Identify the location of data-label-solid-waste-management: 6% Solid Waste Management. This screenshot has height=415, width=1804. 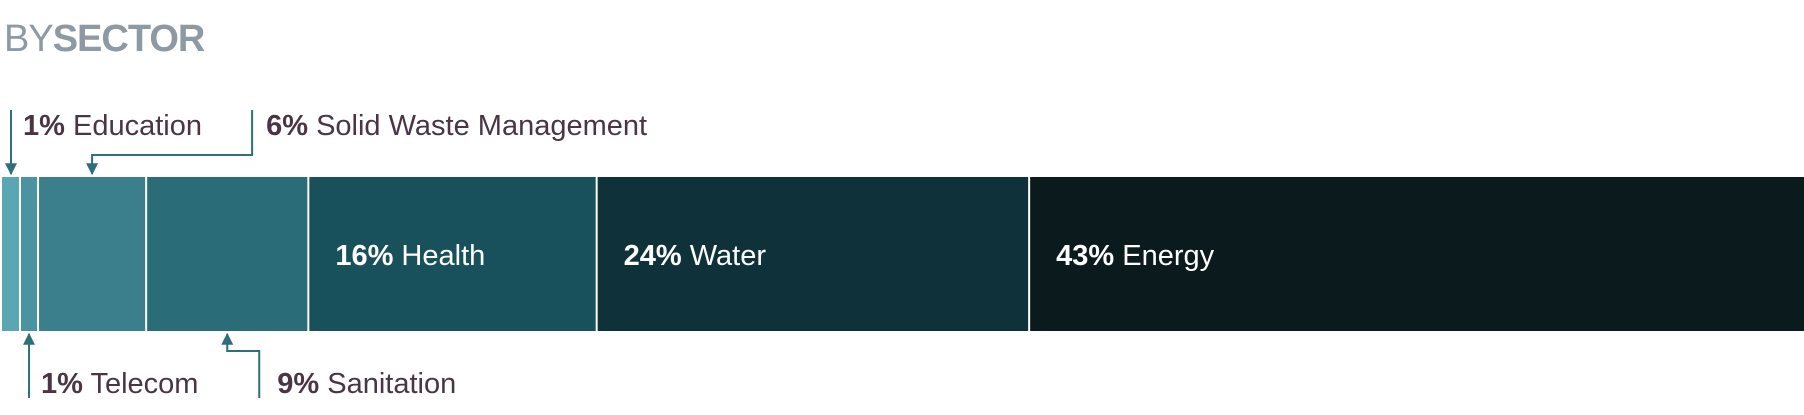
(456, 126).